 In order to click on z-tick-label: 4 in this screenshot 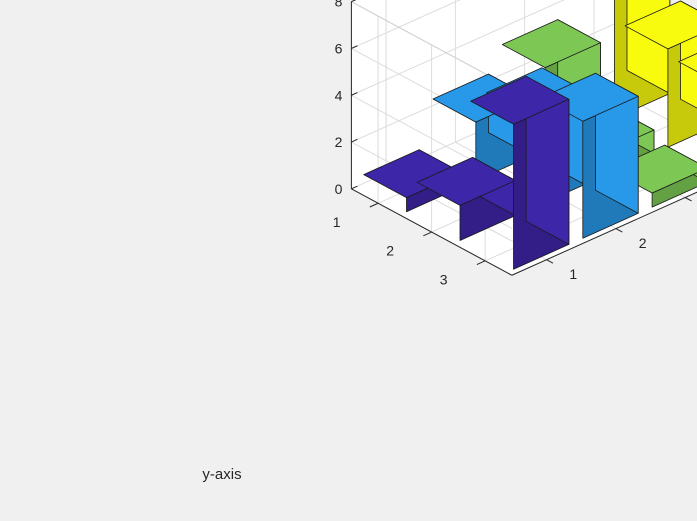, I will do `click(339, 95)`.